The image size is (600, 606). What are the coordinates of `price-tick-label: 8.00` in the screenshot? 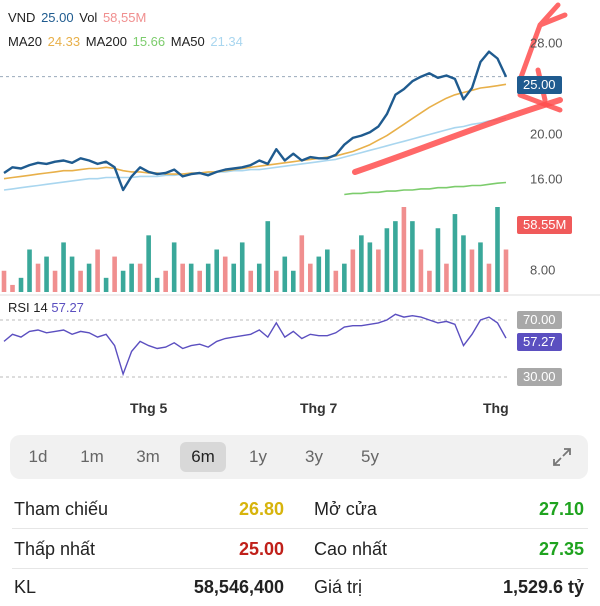 It's located at (542, 269).